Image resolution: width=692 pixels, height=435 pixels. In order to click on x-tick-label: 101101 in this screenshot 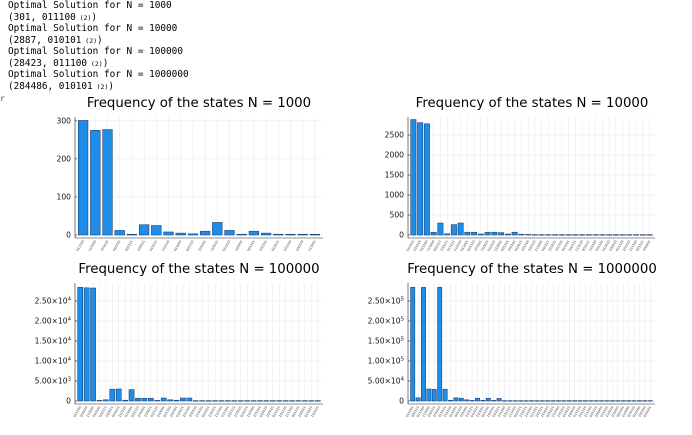, I will do `click(561, 412)`.